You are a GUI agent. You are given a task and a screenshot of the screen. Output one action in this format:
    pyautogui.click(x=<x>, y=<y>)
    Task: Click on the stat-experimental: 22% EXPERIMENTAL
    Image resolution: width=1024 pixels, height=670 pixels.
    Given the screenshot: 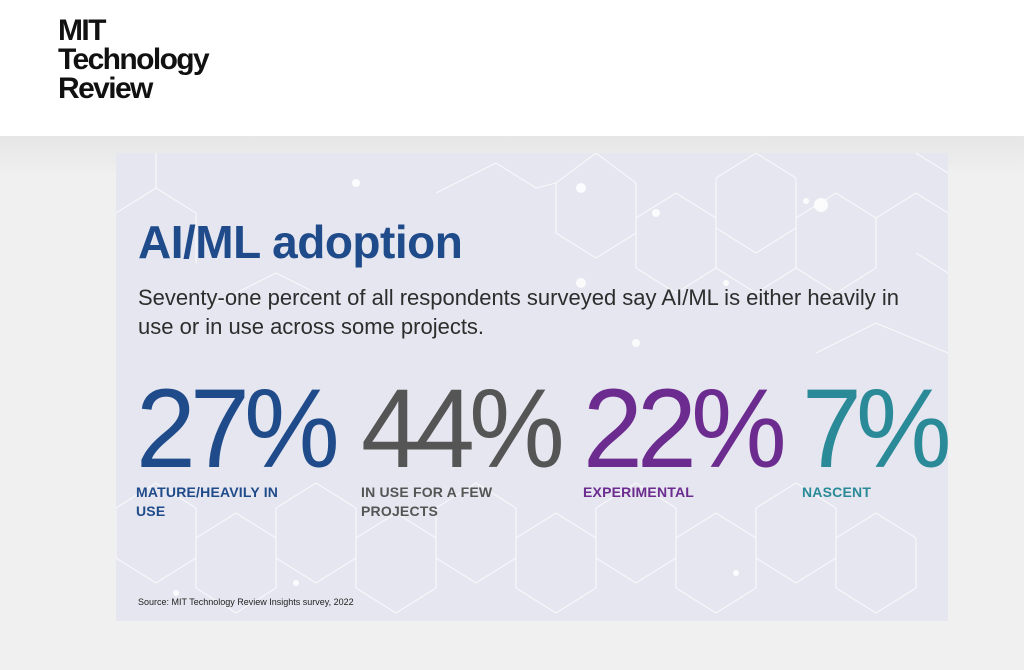 What is the action you would take?
    pyautogui.click(x=686, y=434)
    